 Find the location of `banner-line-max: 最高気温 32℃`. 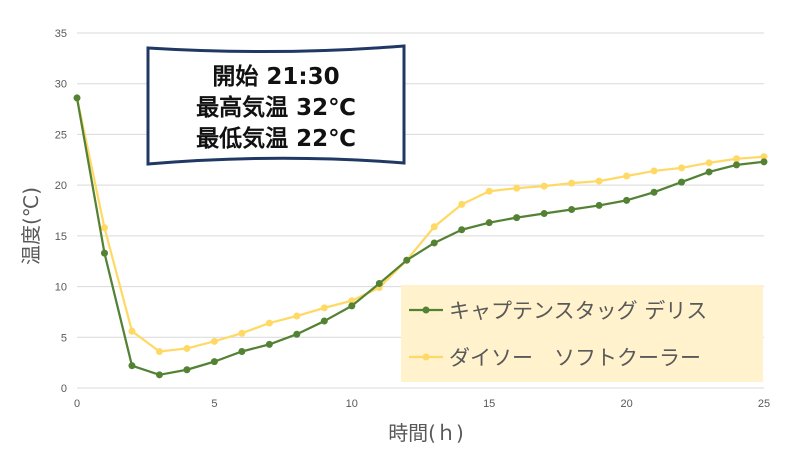

banner-line-max: 最高気温 32℃ is located at coordinates (276, 107).